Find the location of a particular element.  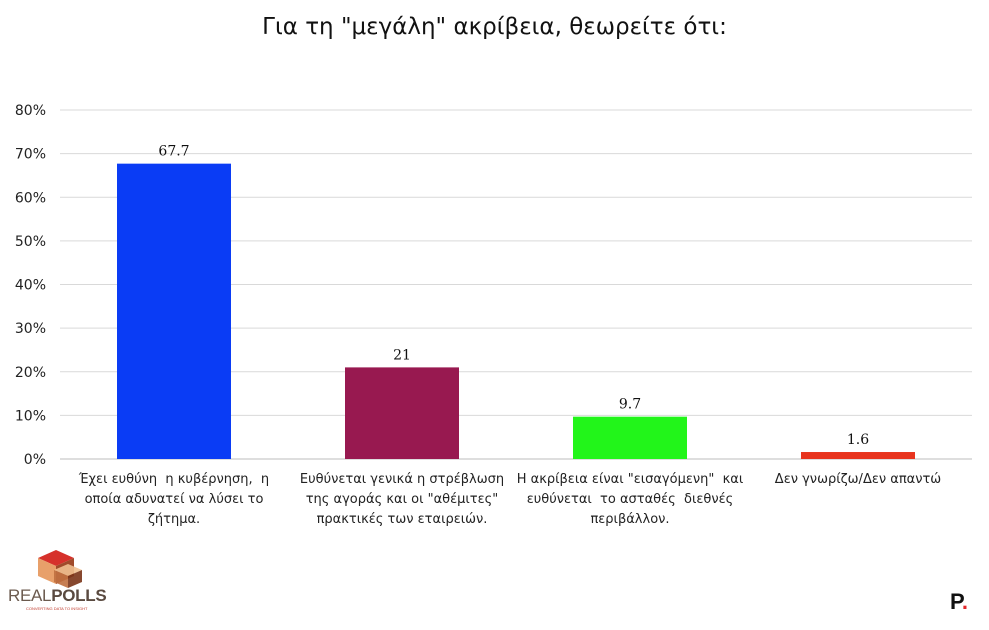

category-label: Έχει ευθύνη η κυβέρνηση, η is located at coordinates (173, 479).